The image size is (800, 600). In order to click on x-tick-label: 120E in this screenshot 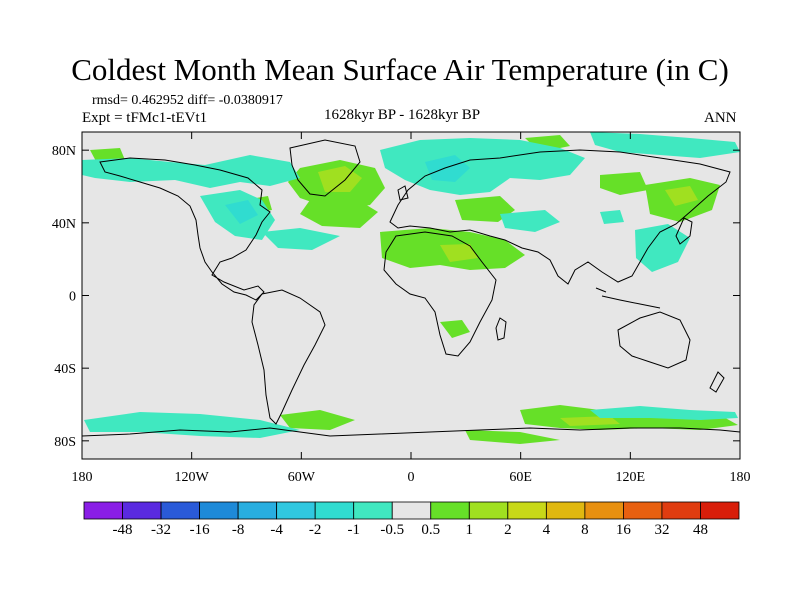, I will do `click(631, 477)`.